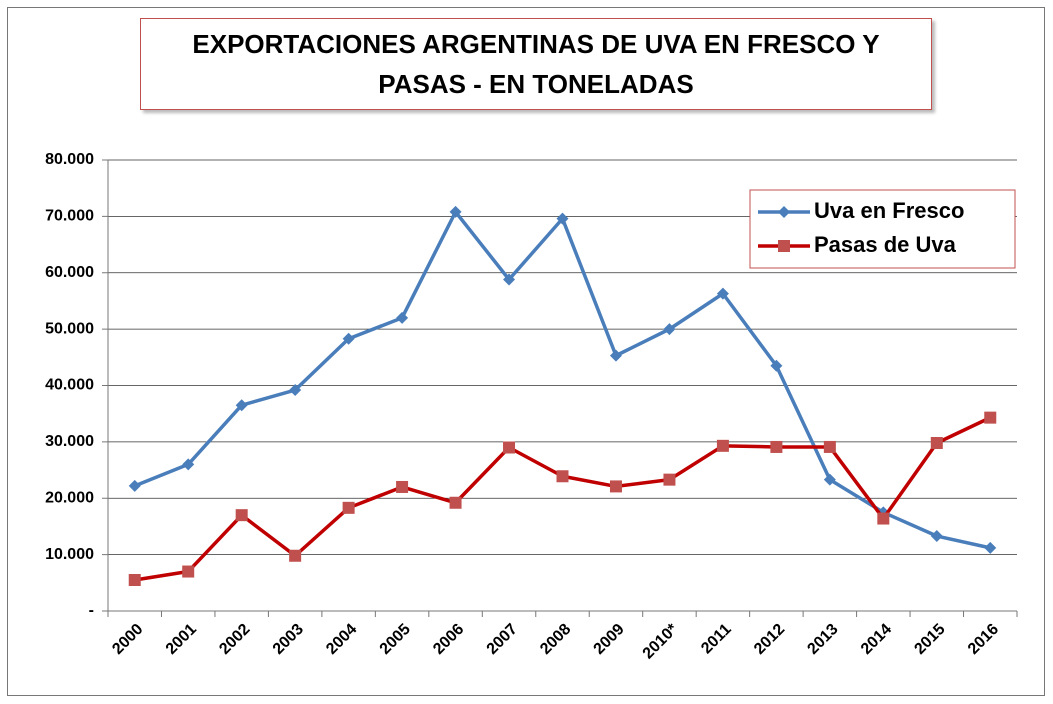 Image resolution: width=1053 pixels, height=704 pixels. What do you see at coordinates (69, 328) in the screenshot?
I see `y-tick-label: 50.000` at bounding box center [69, 328].